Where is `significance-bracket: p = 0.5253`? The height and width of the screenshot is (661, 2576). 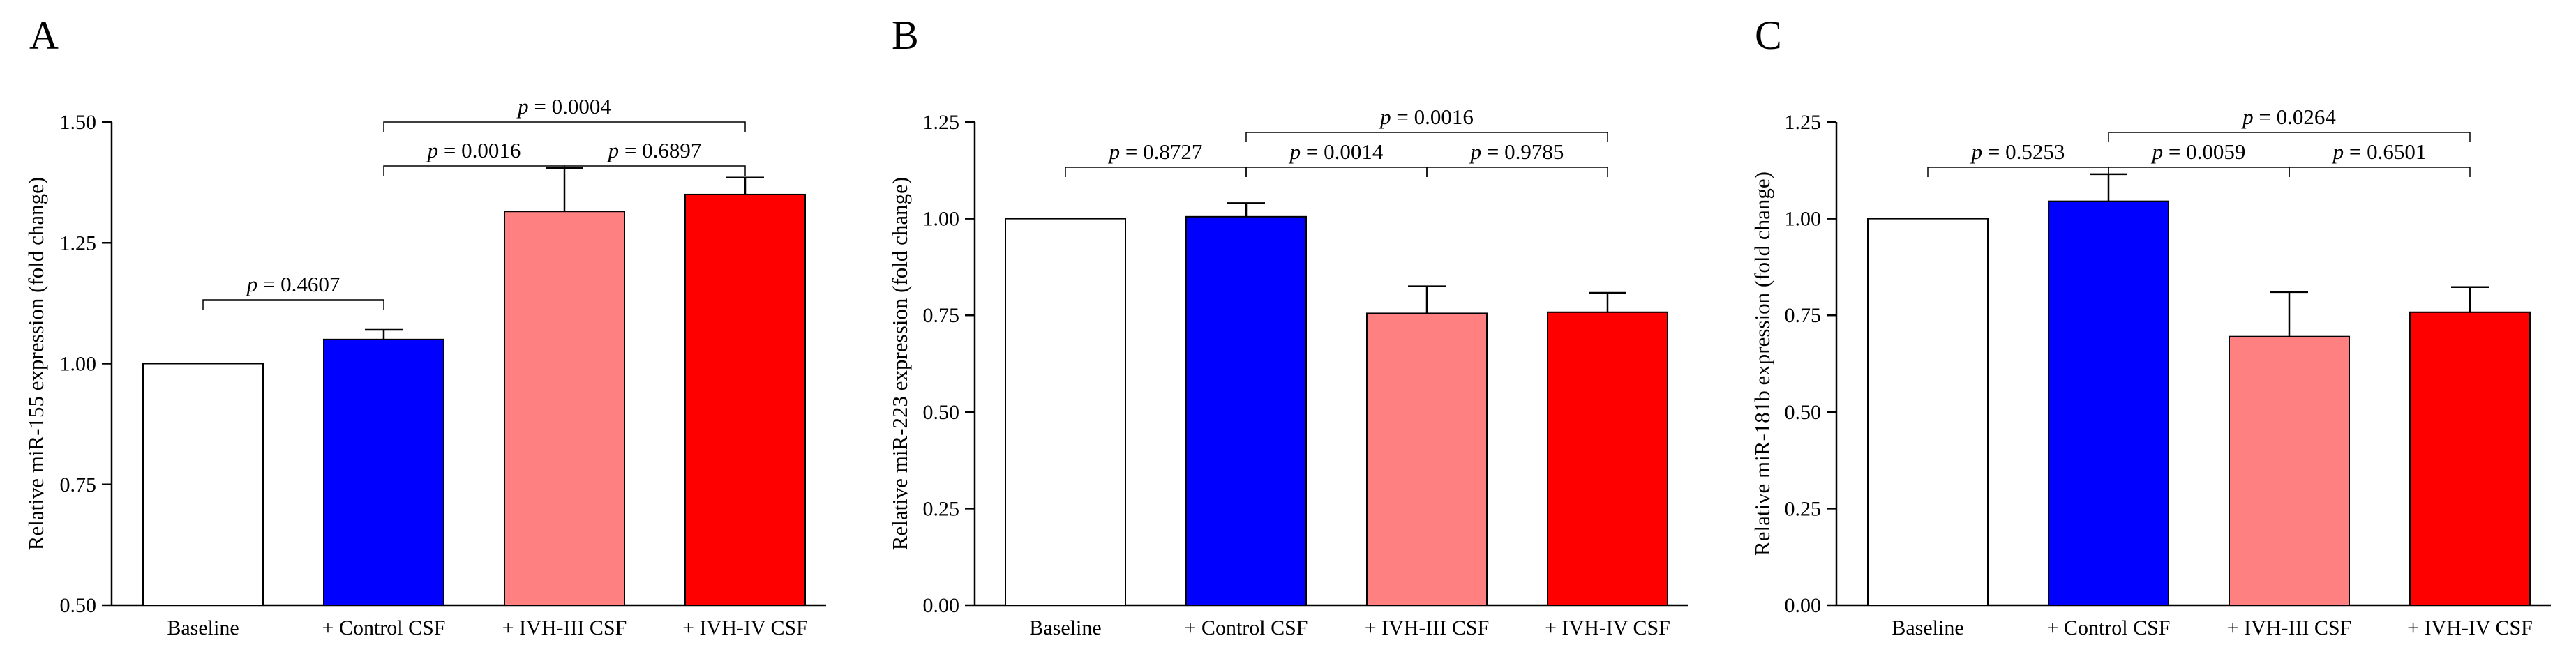 significance-bracket: p = 0.5253 is located at coordinates (2018, 158).